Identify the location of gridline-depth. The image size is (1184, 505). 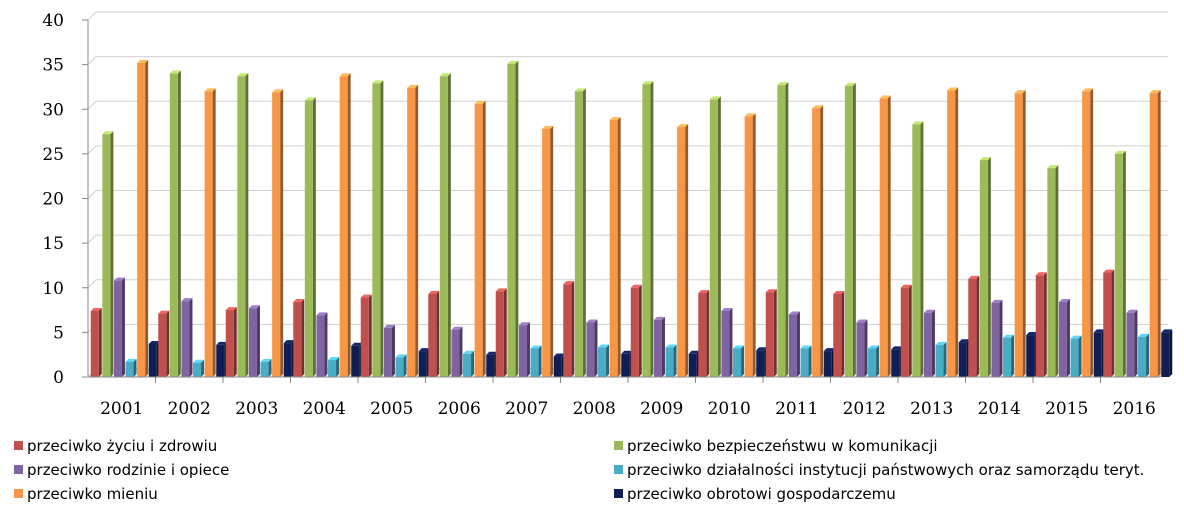
(92, 105).